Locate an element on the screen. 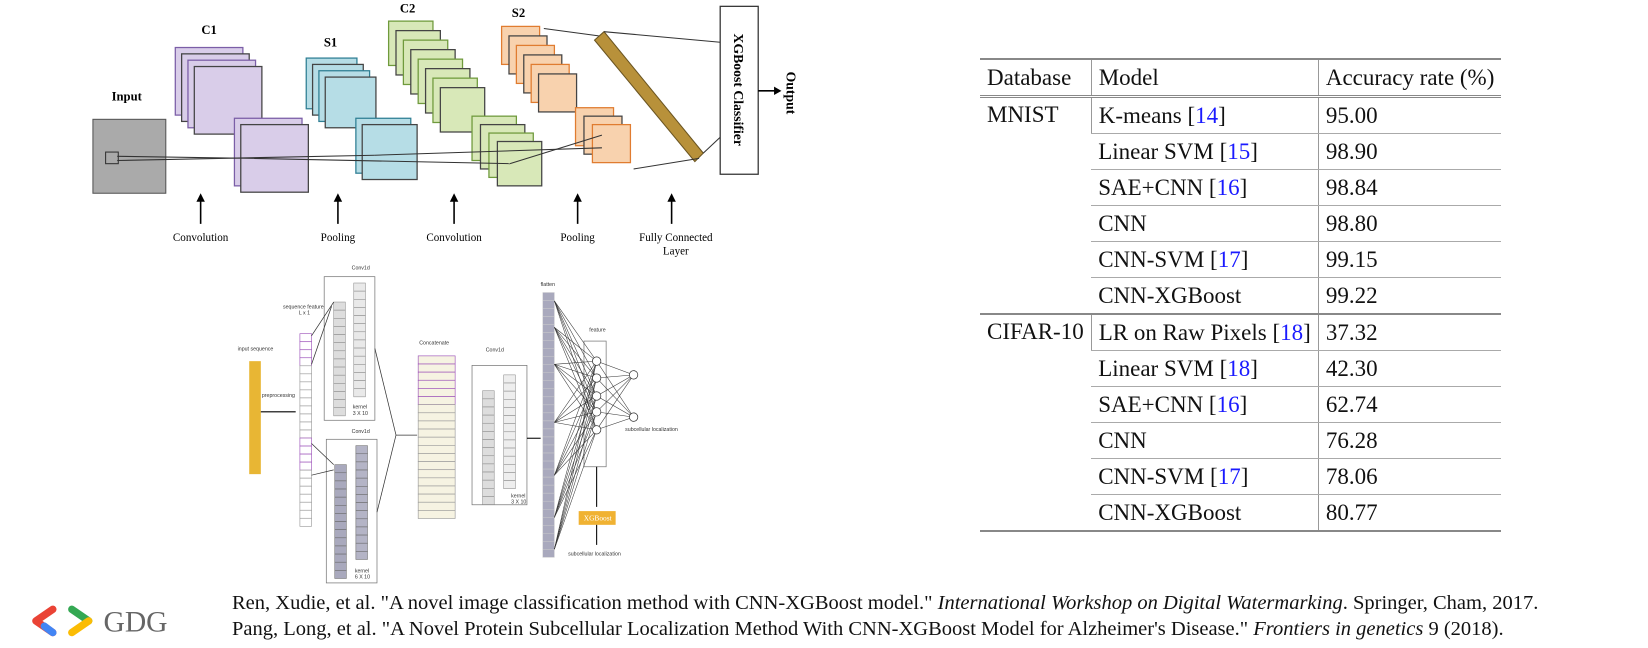 This screenshot has width=1648, height=648. model-cell: K-means [14] is located at coordinates (1204, 115).